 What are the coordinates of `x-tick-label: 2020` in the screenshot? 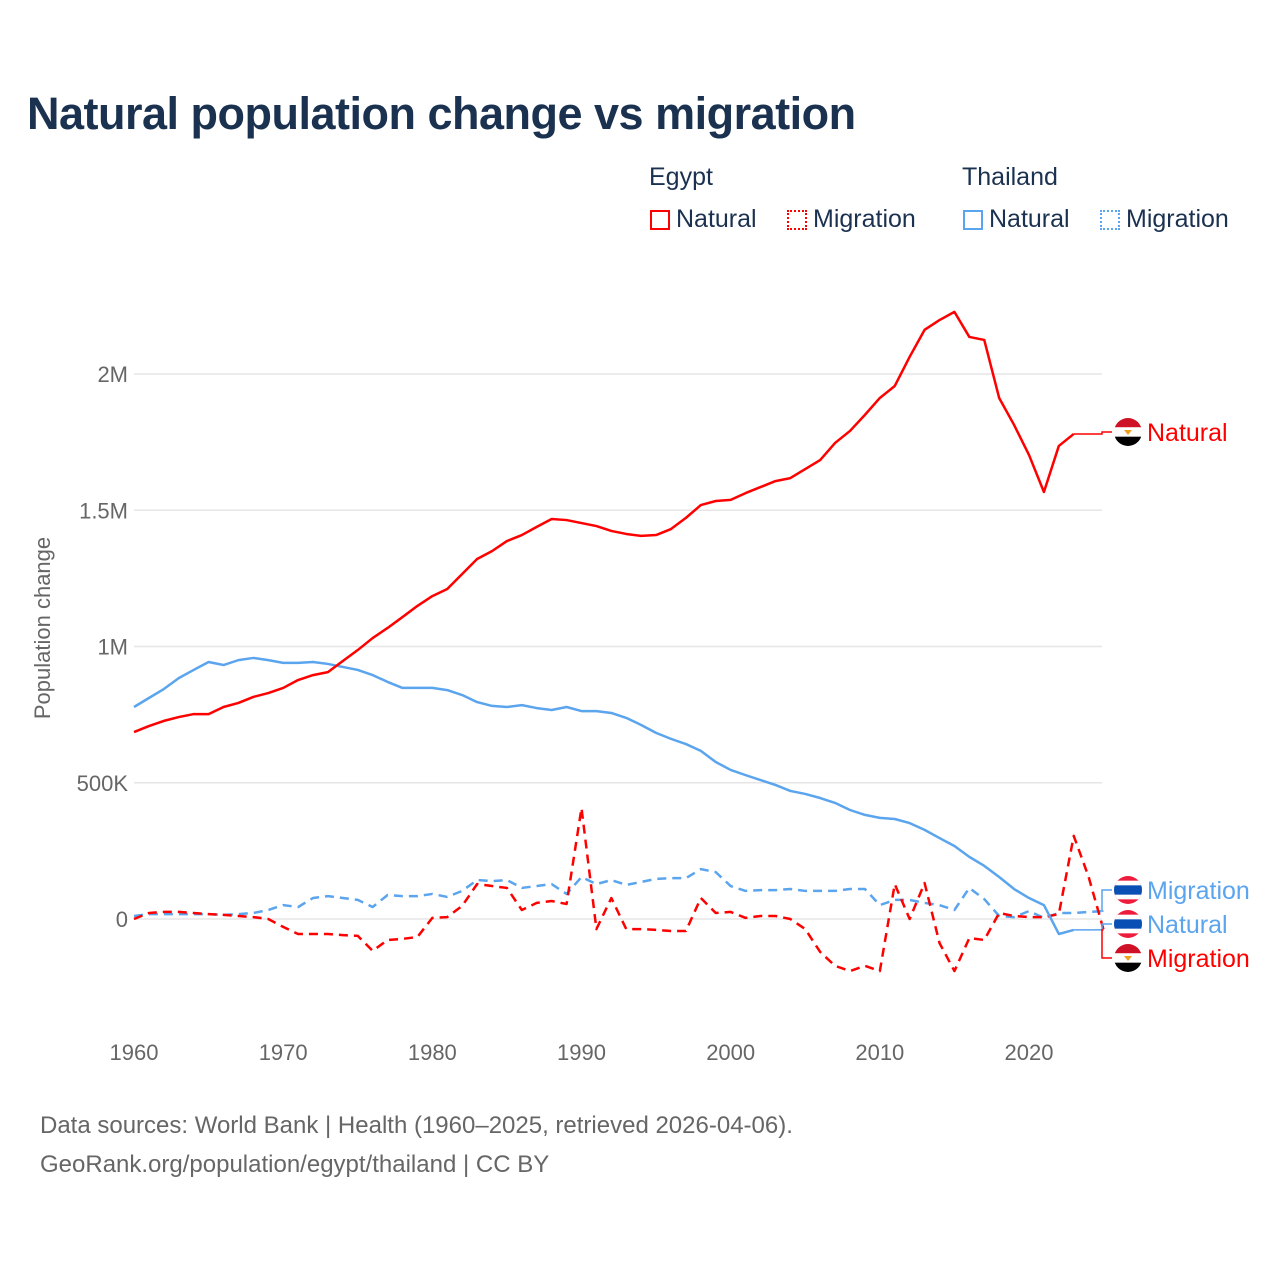 It's located at (1029, 1052).